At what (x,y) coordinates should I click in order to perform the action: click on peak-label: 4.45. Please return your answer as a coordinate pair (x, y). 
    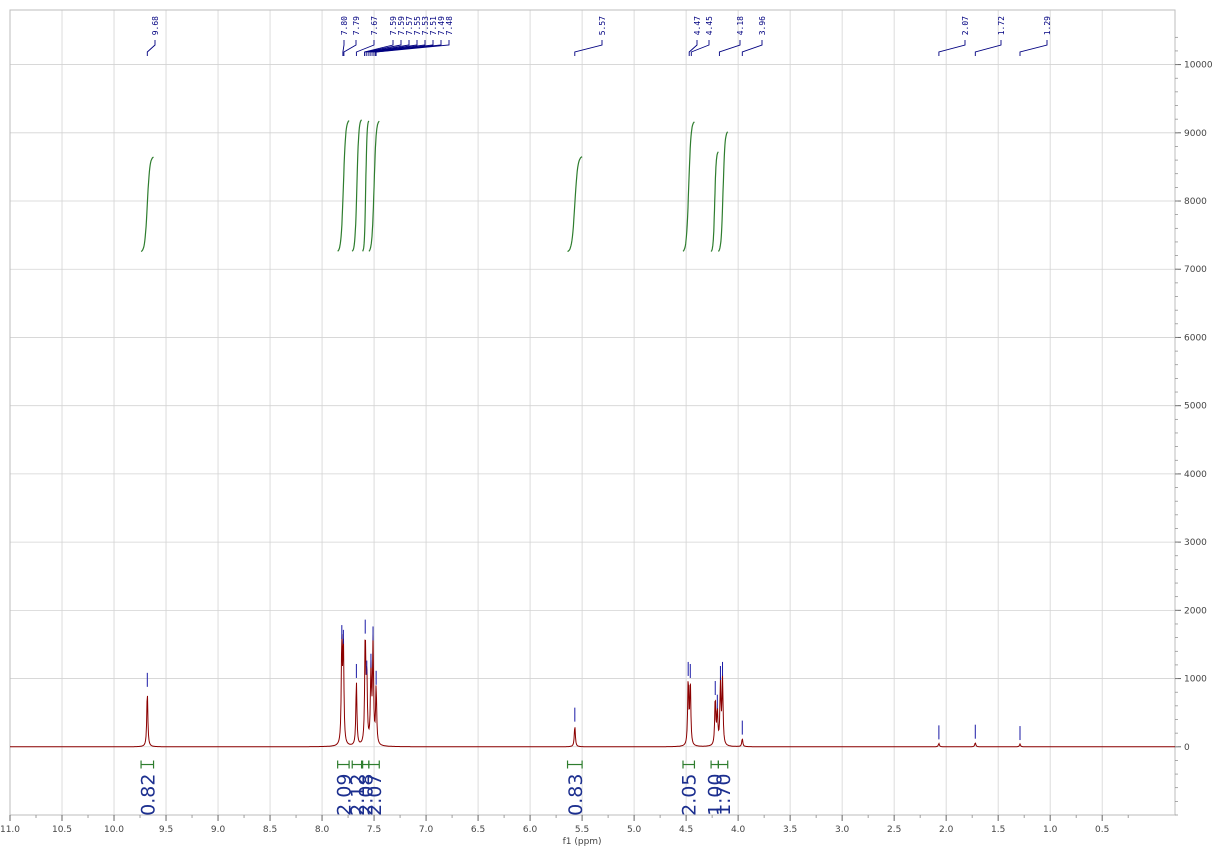
    Looking at the image, I should click on (709, 25).